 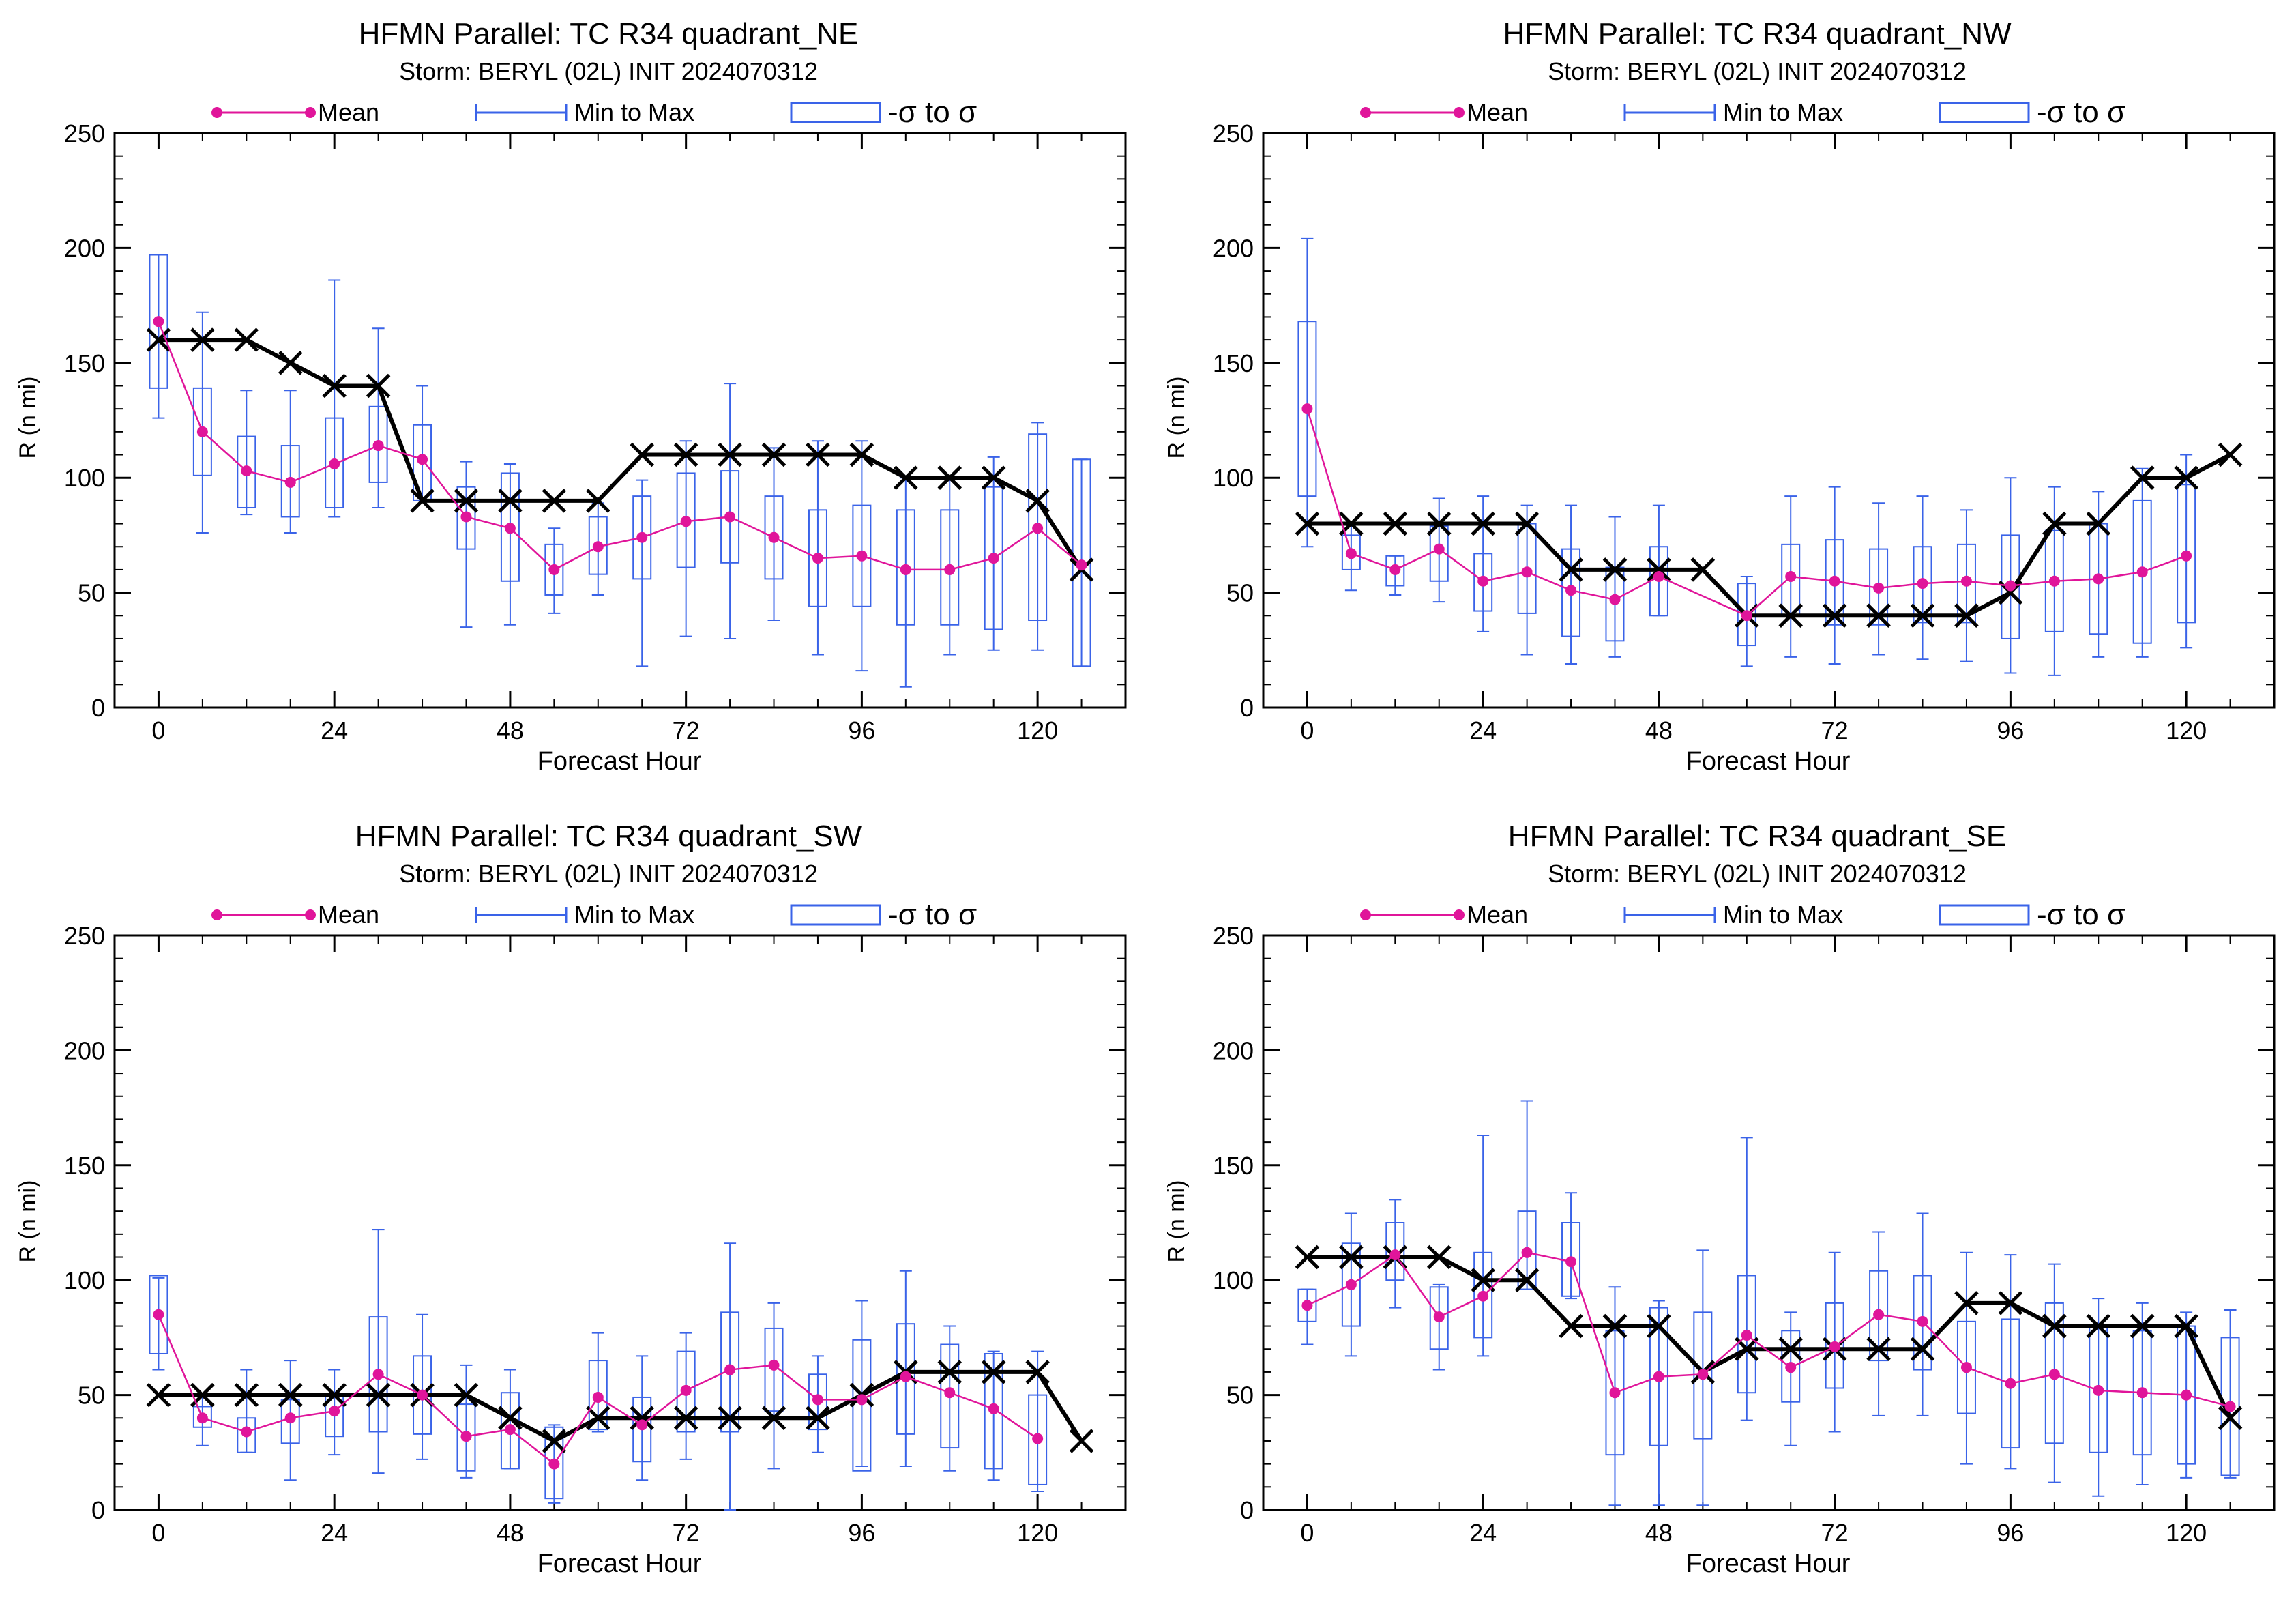 I want to click on x-tick-label: 48, so click(x=1659, y=1533).